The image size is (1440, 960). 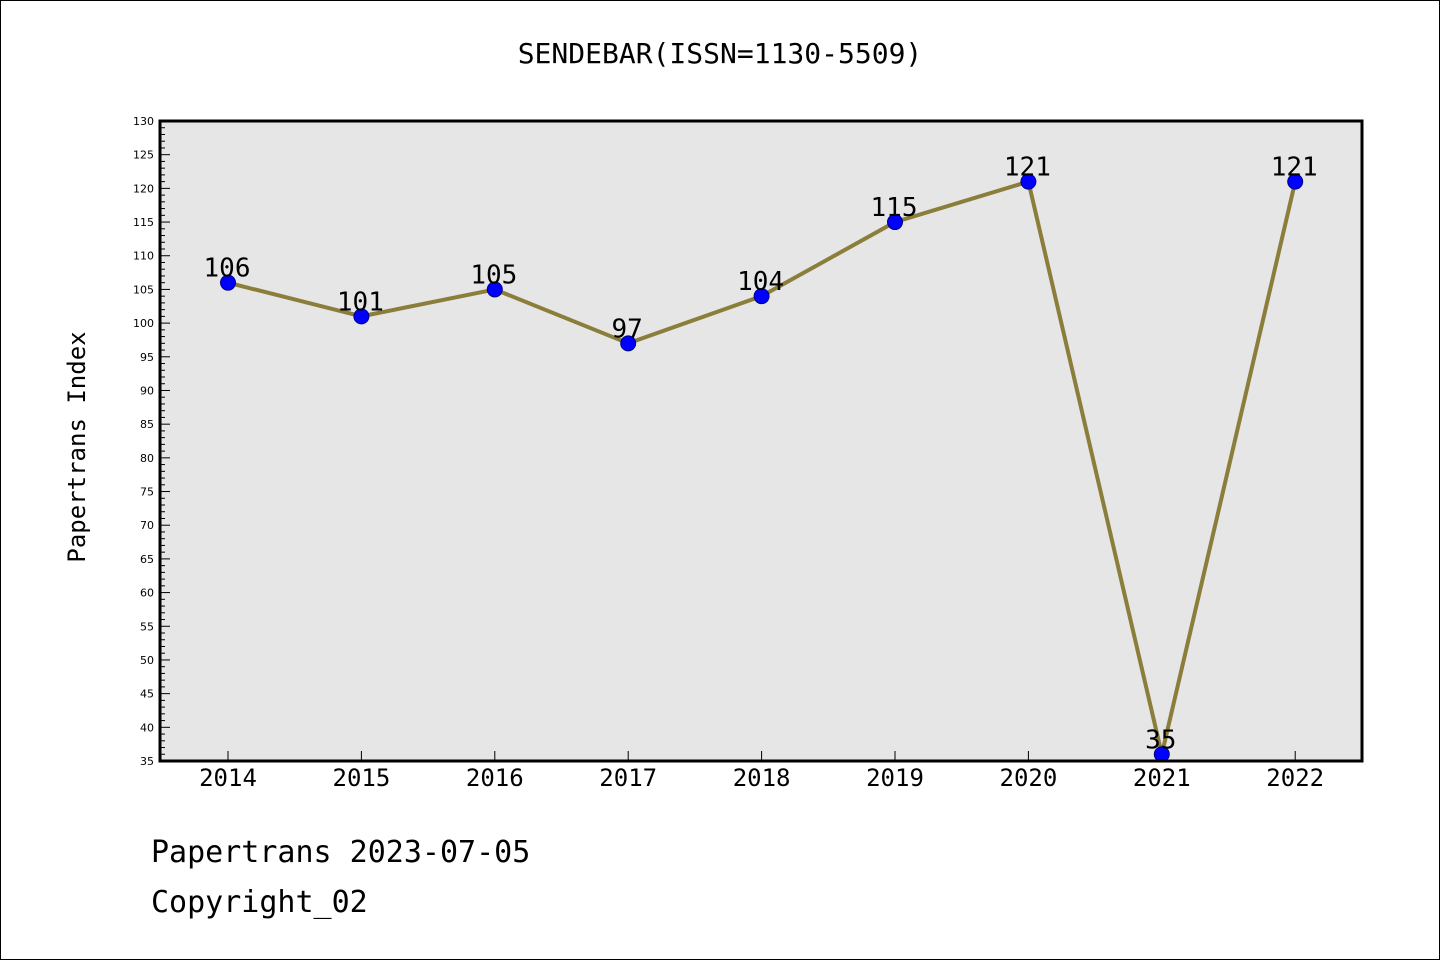 I want to click on y-tick-label: 75, so click(x=147, y=492).